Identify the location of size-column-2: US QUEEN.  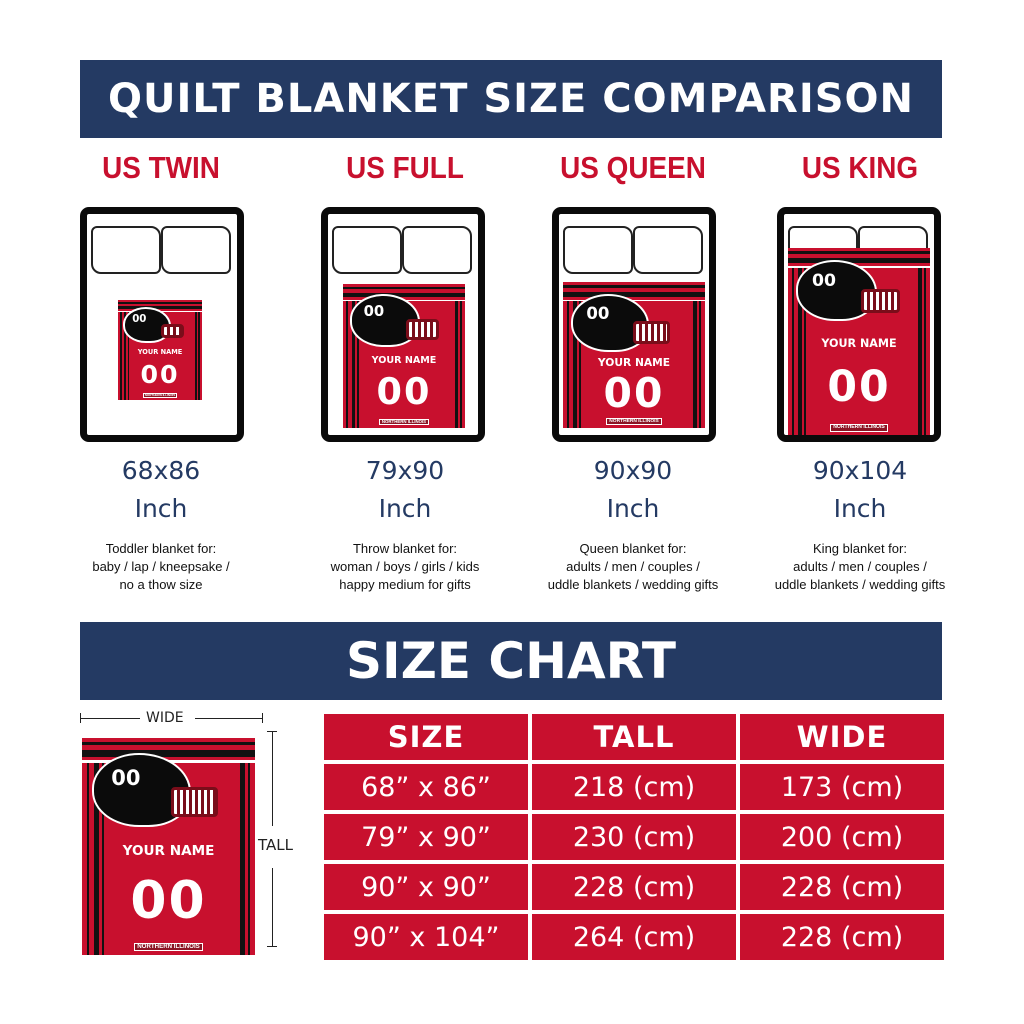
(633, 173).